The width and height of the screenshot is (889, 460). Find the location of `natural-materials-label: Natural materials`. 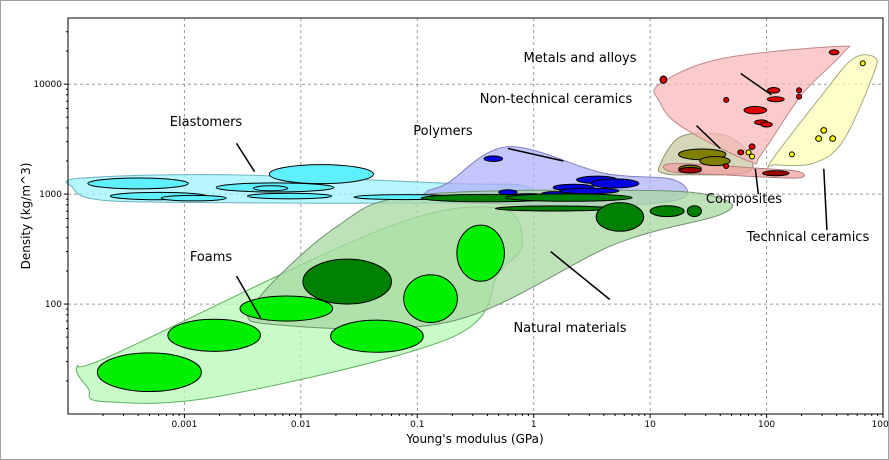

natural-materials-label: Natural materials is located at coordinates (569, 328).